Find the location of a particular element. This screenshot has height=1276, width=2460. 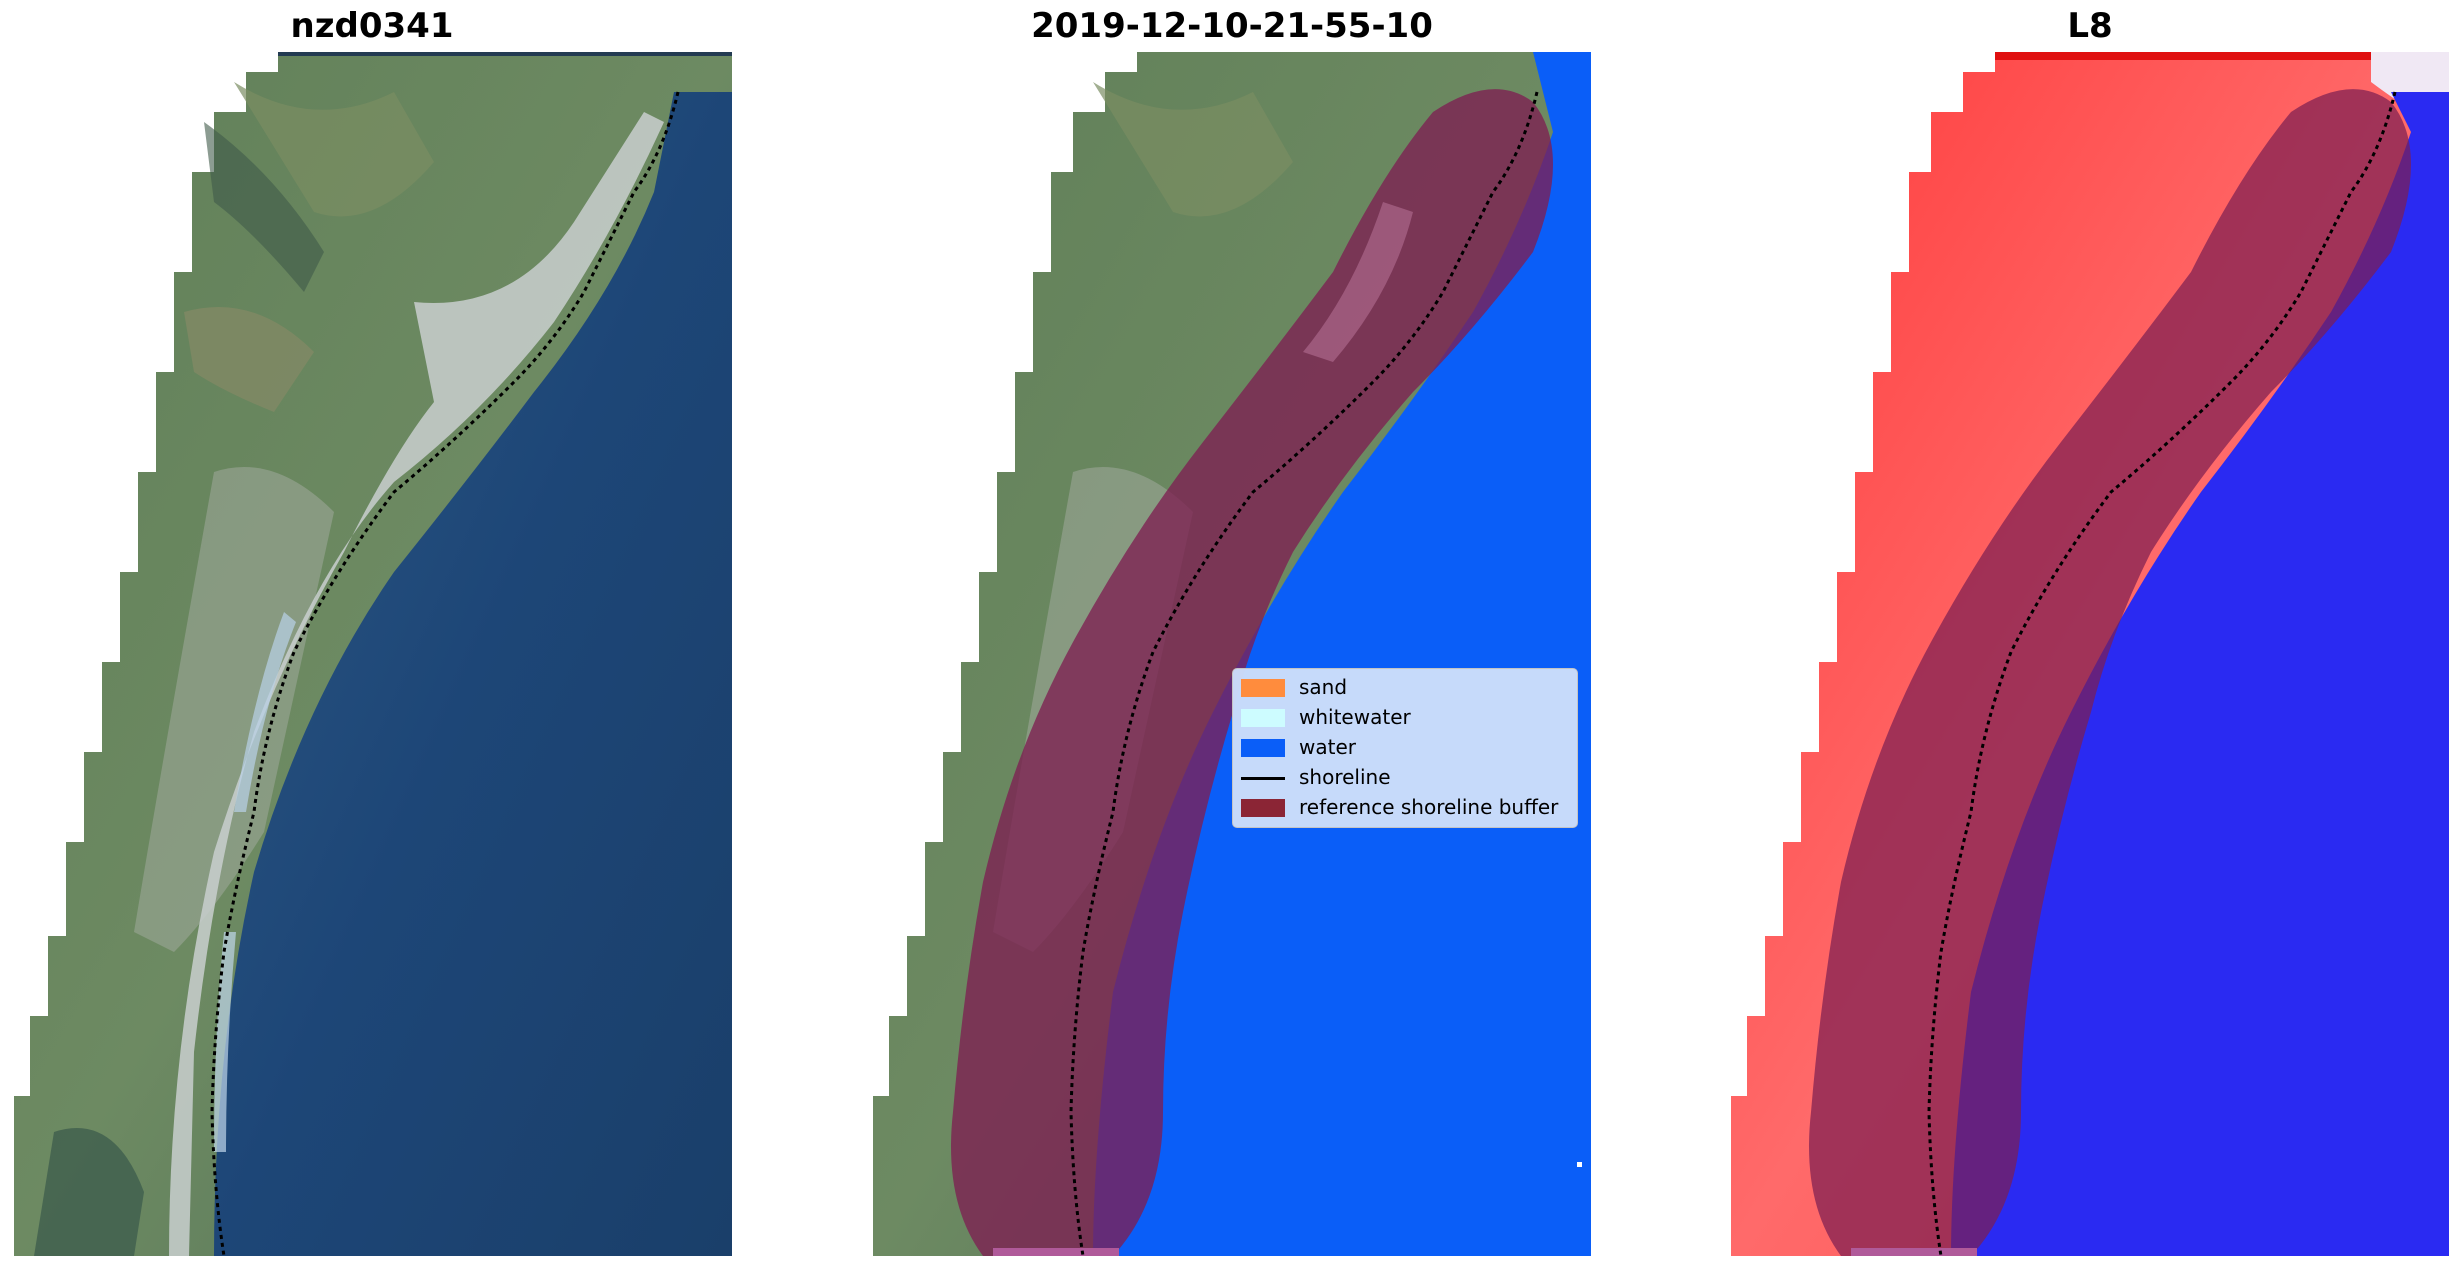

panel-title-rgb: nzd0341 is located at coordinates (372, 26).